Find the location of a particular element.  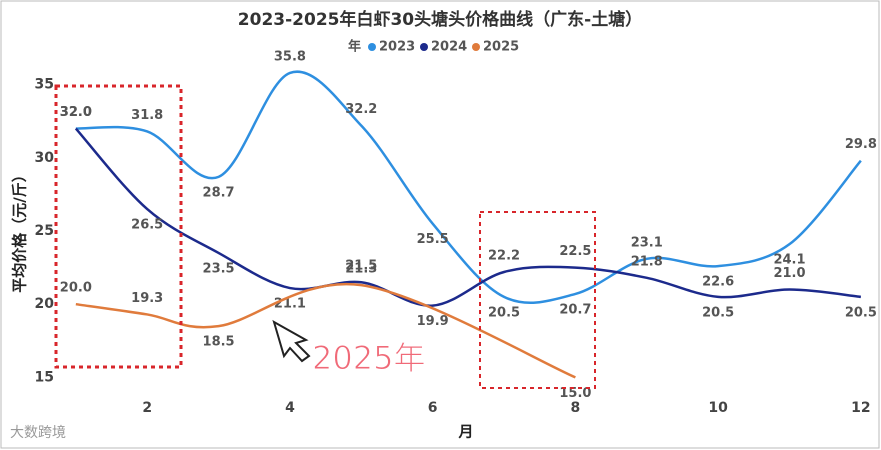

legend-title: 年 is located at coordinates (354, 47).